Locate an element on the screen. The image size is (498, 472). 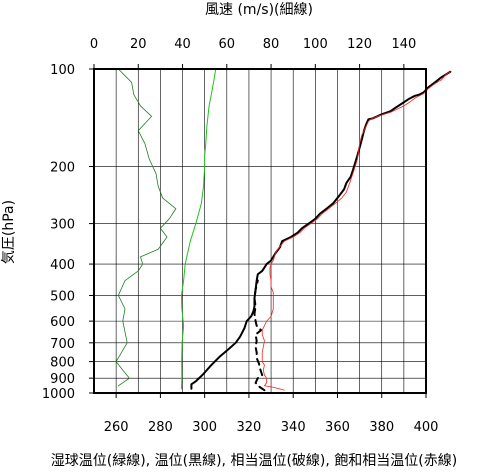
tick-label-left-1000: 1000 is located at coordinates (58, 394).